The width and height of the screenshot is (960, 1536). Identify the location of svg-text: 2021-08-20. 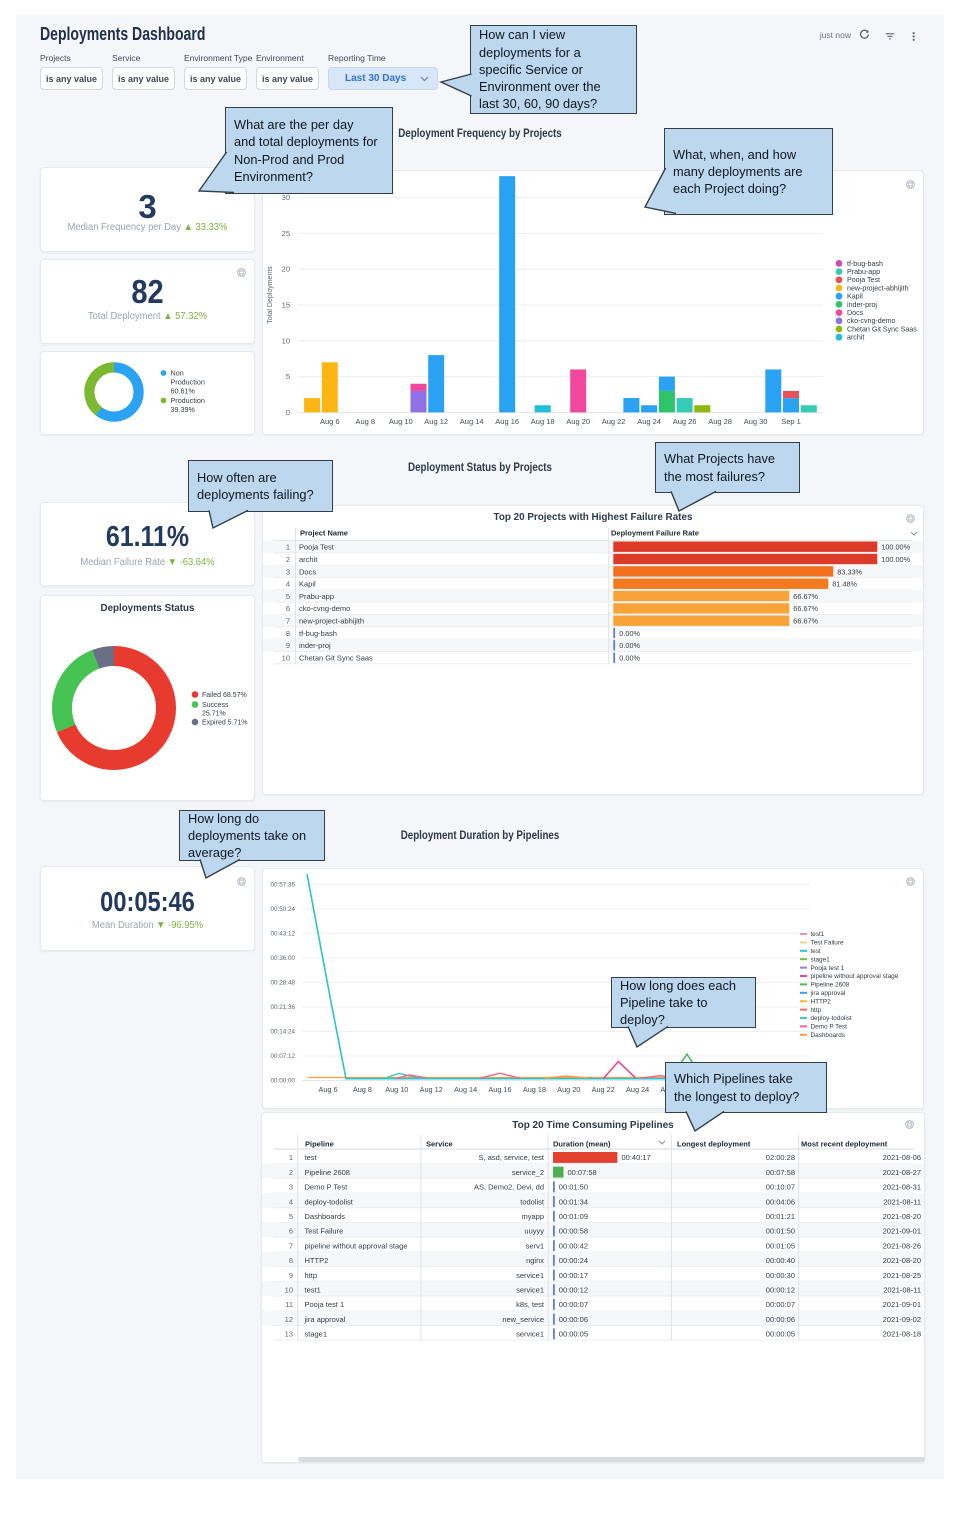
(902, 1216).